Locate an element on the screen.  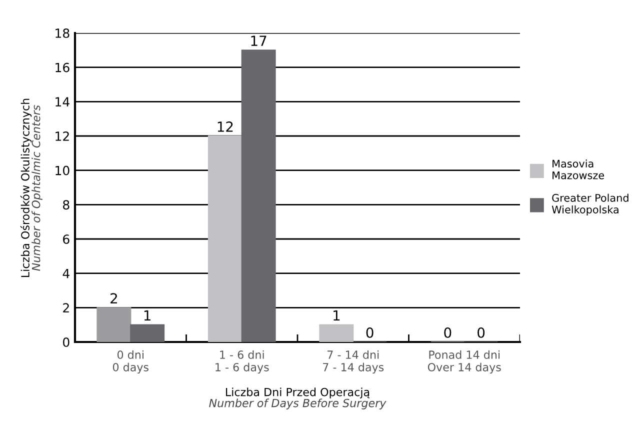
y-tick-label: 4 is located at coordinates (66, 273).